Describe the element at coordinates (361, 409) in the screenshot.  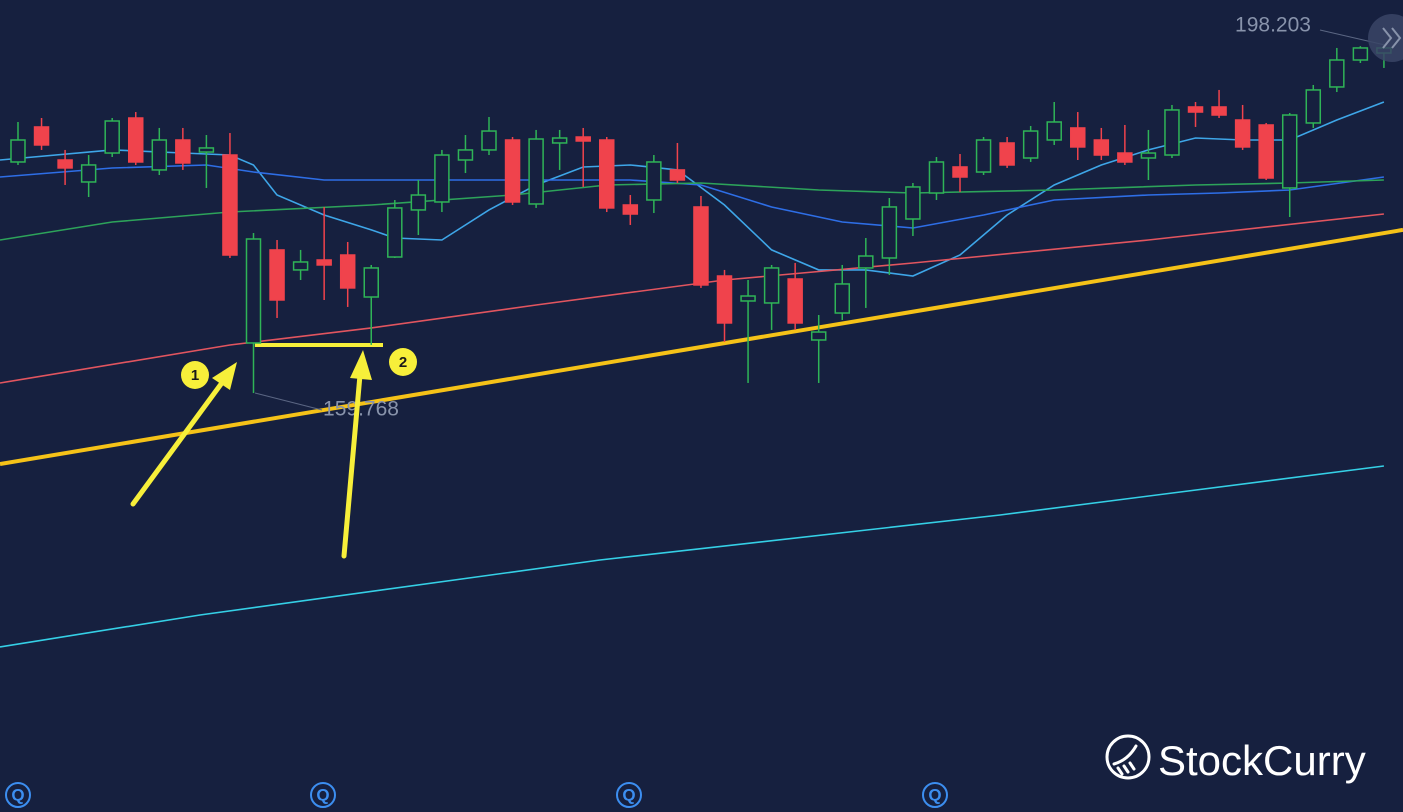
I see `low-price-label: 159.768` at that location.